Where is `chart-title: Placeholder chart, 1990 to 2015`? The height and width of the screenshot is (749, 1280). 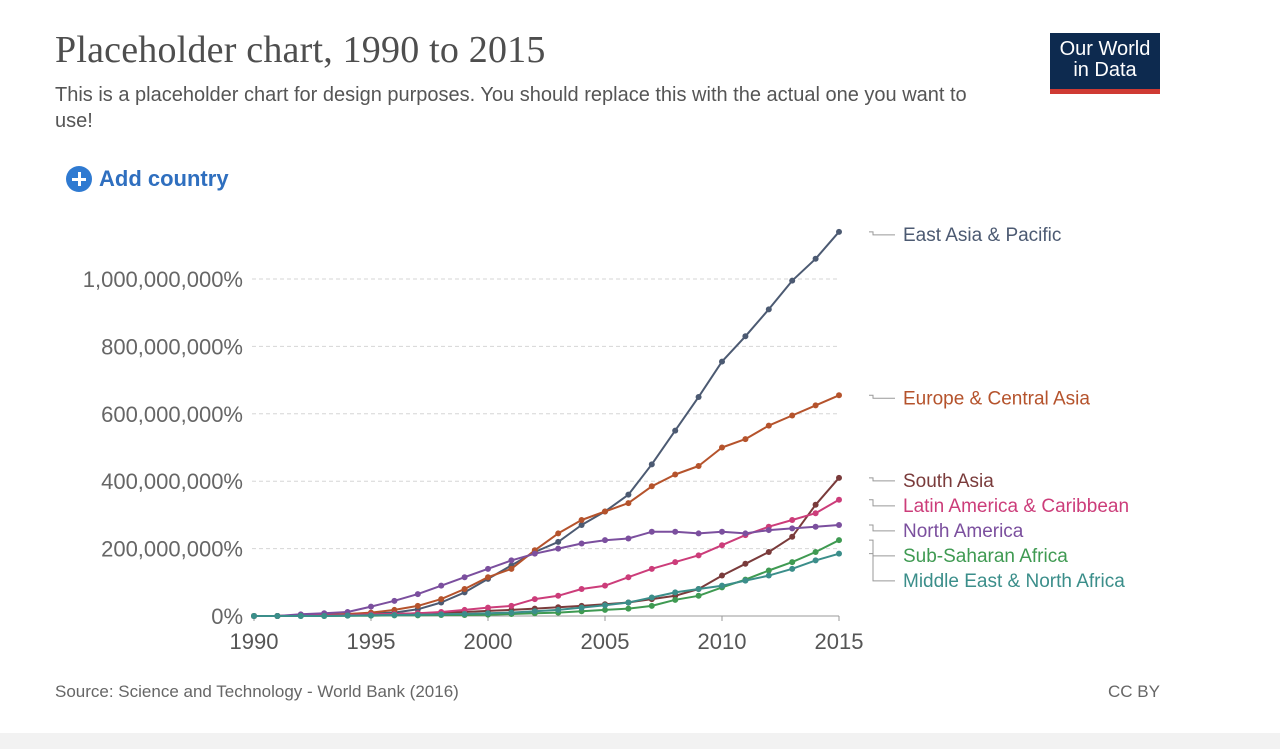
chart-title: Placeholder chart, 1990 to 2015 is located at coordinates (300, 50).